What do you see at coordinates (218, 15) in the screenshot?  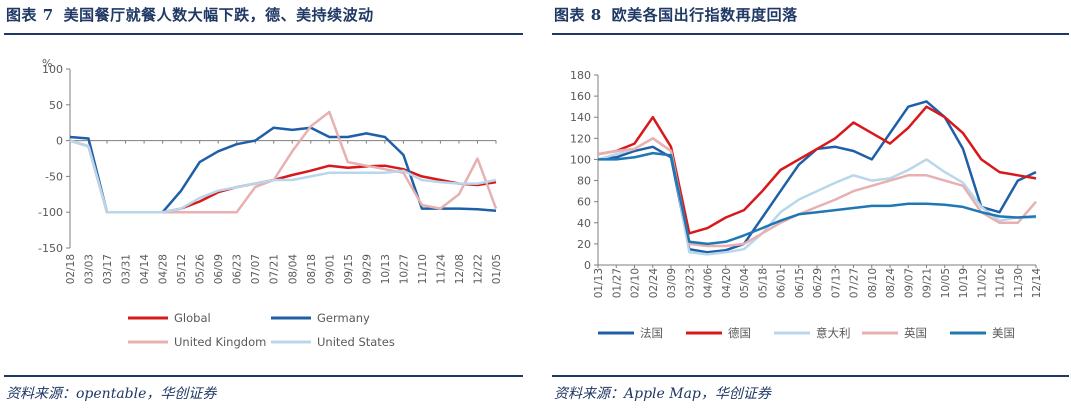 I see `figure-caption: 美国餐厅就餐人数大幅下跌，德、美持续波动` at bounding box center [218, 15].